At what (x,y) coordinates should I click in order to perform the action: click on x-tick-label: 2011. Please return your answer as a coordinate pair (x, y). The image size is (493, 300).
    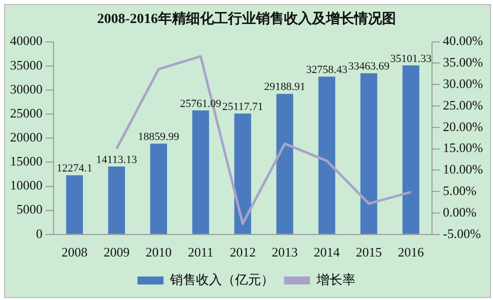
    Looking at the image, I should click on (201, 252).